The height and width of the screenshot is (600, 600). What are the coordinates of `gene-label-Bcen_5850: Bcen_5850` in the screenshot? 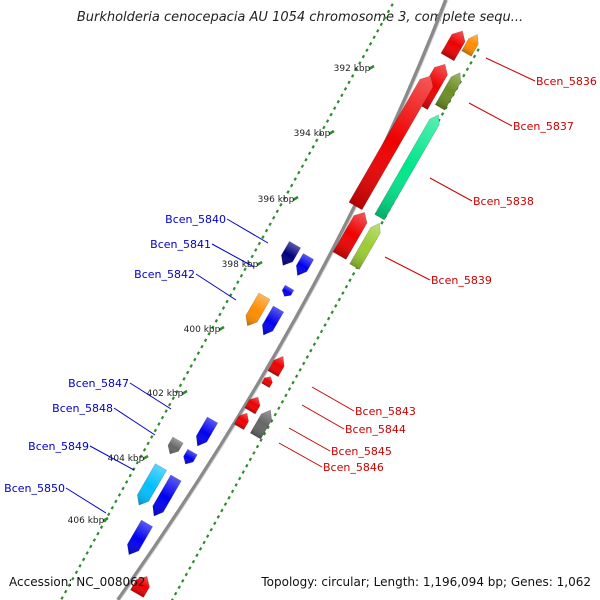 It's located at (34, 488).